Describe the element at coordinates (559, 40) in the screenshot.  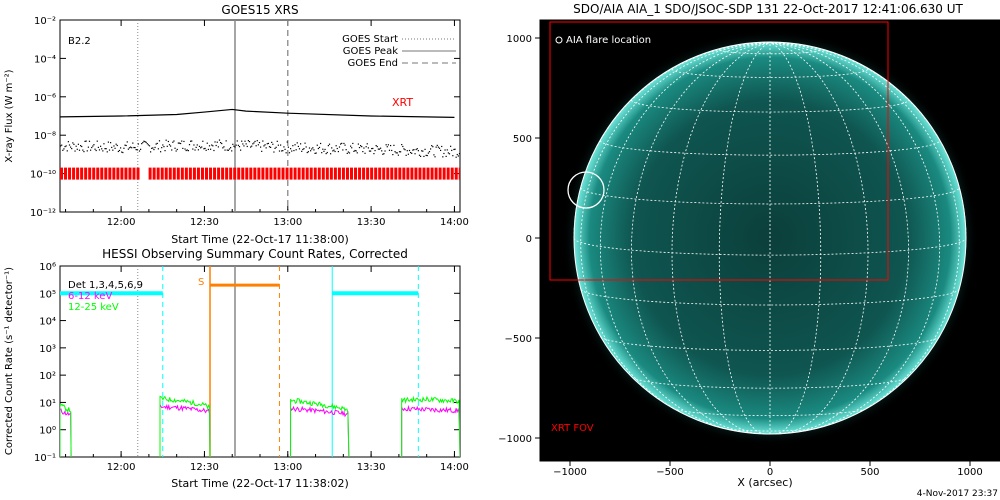
I see `legend-flare-marker` at that location.